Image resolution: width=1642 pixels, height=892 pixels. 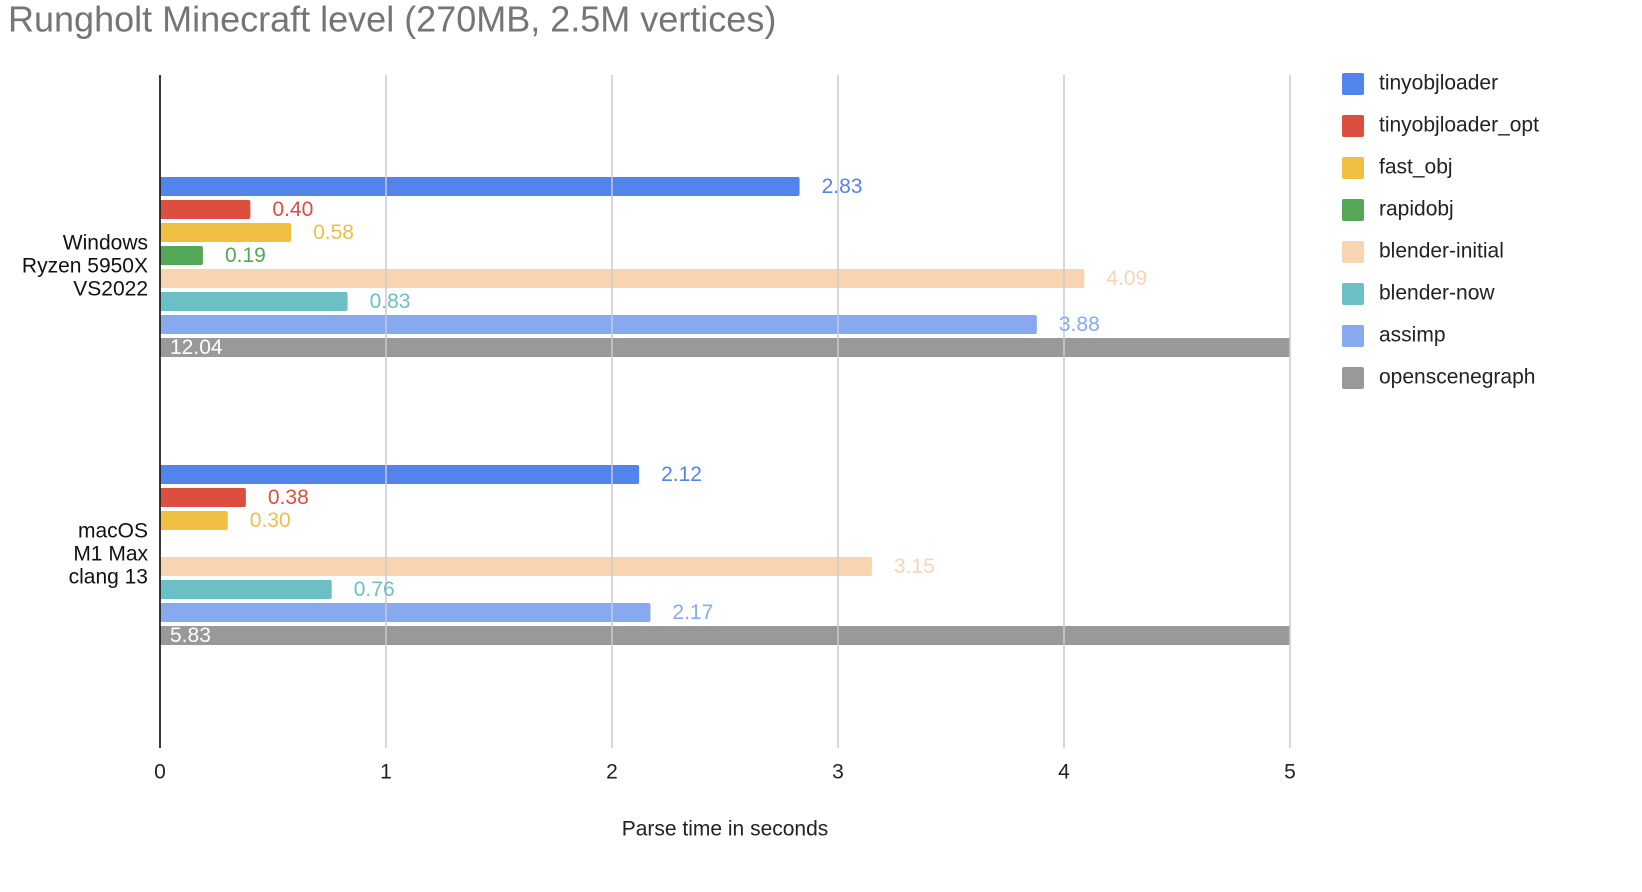 I want to click on legend-label: blender-initial, so click(x=1441, y=251).